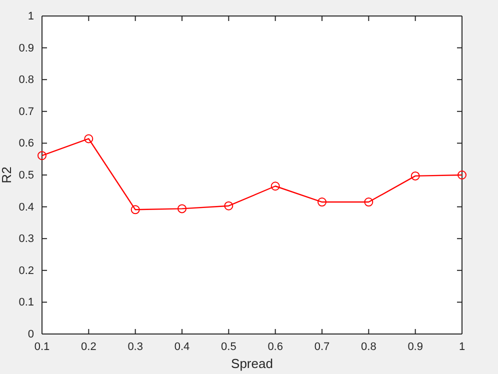  Describe the element at coordinates (31, 16) in the screenshot. I see `y-tick-label: 1` at that location.